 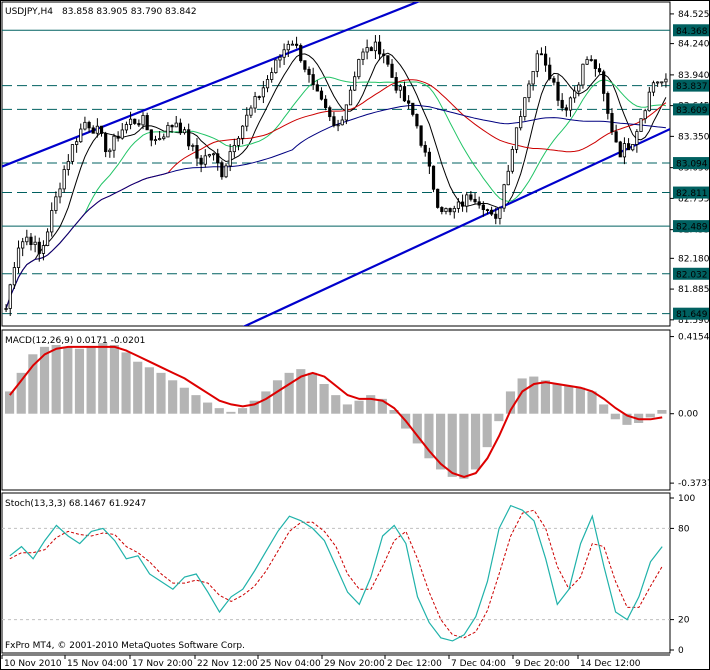 What do you see at coordinates (692, 275) in the screenshot?
I see `level-tag-label: 82.032` at bounding box center [692, 275].